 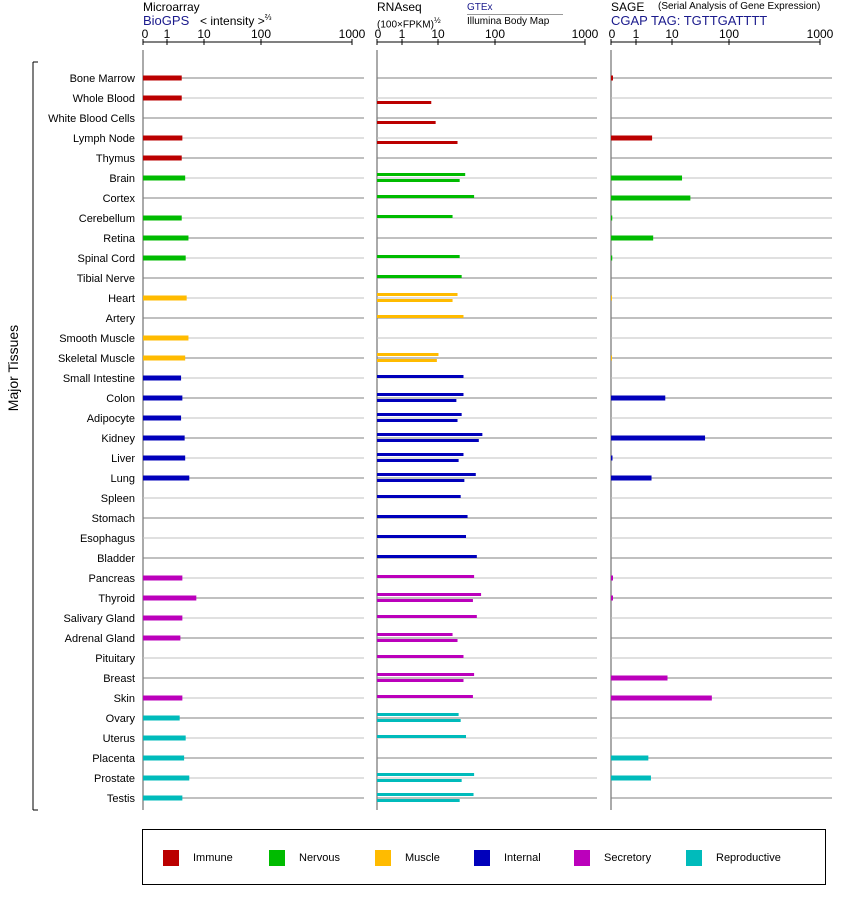 What do you see at coordinates (171, 7) in the screenshot?
I see `microarray-title: Microarray` at bounding box center [171, 7].